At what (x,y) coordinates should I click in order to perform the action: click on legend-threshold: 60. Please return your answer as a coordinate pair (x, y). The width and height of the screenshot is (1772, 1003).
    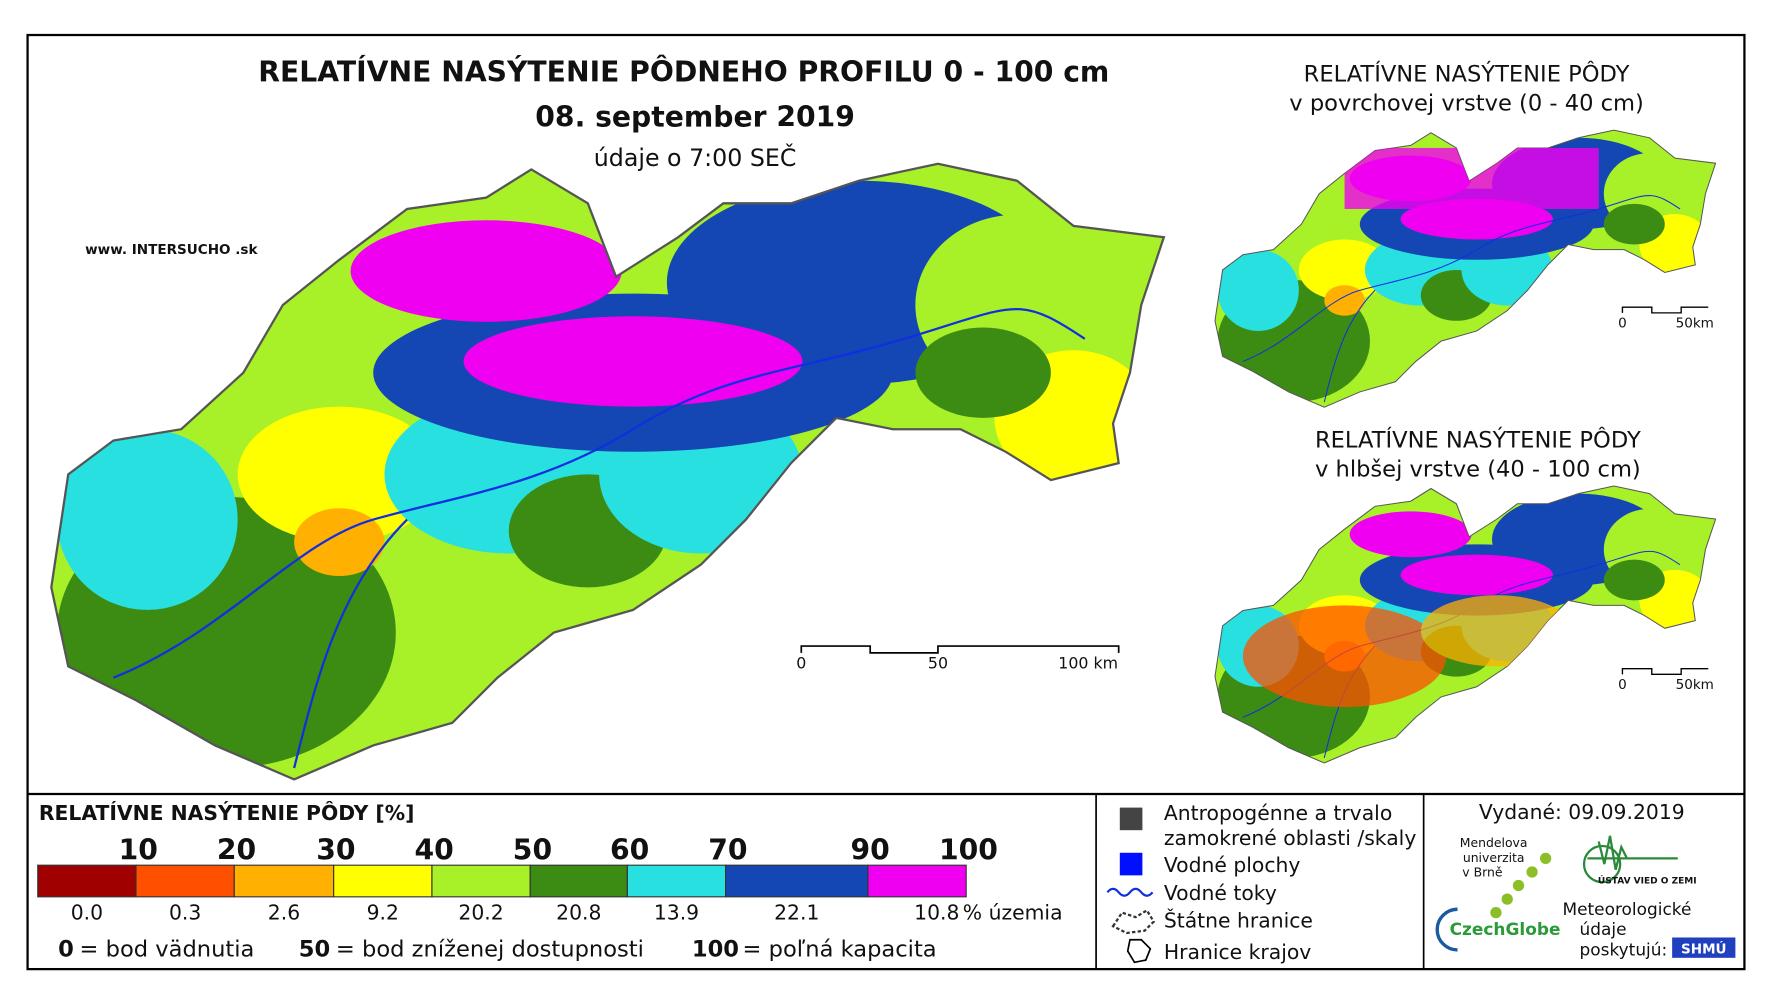
    Looking at the image, I should click on (629, 850).